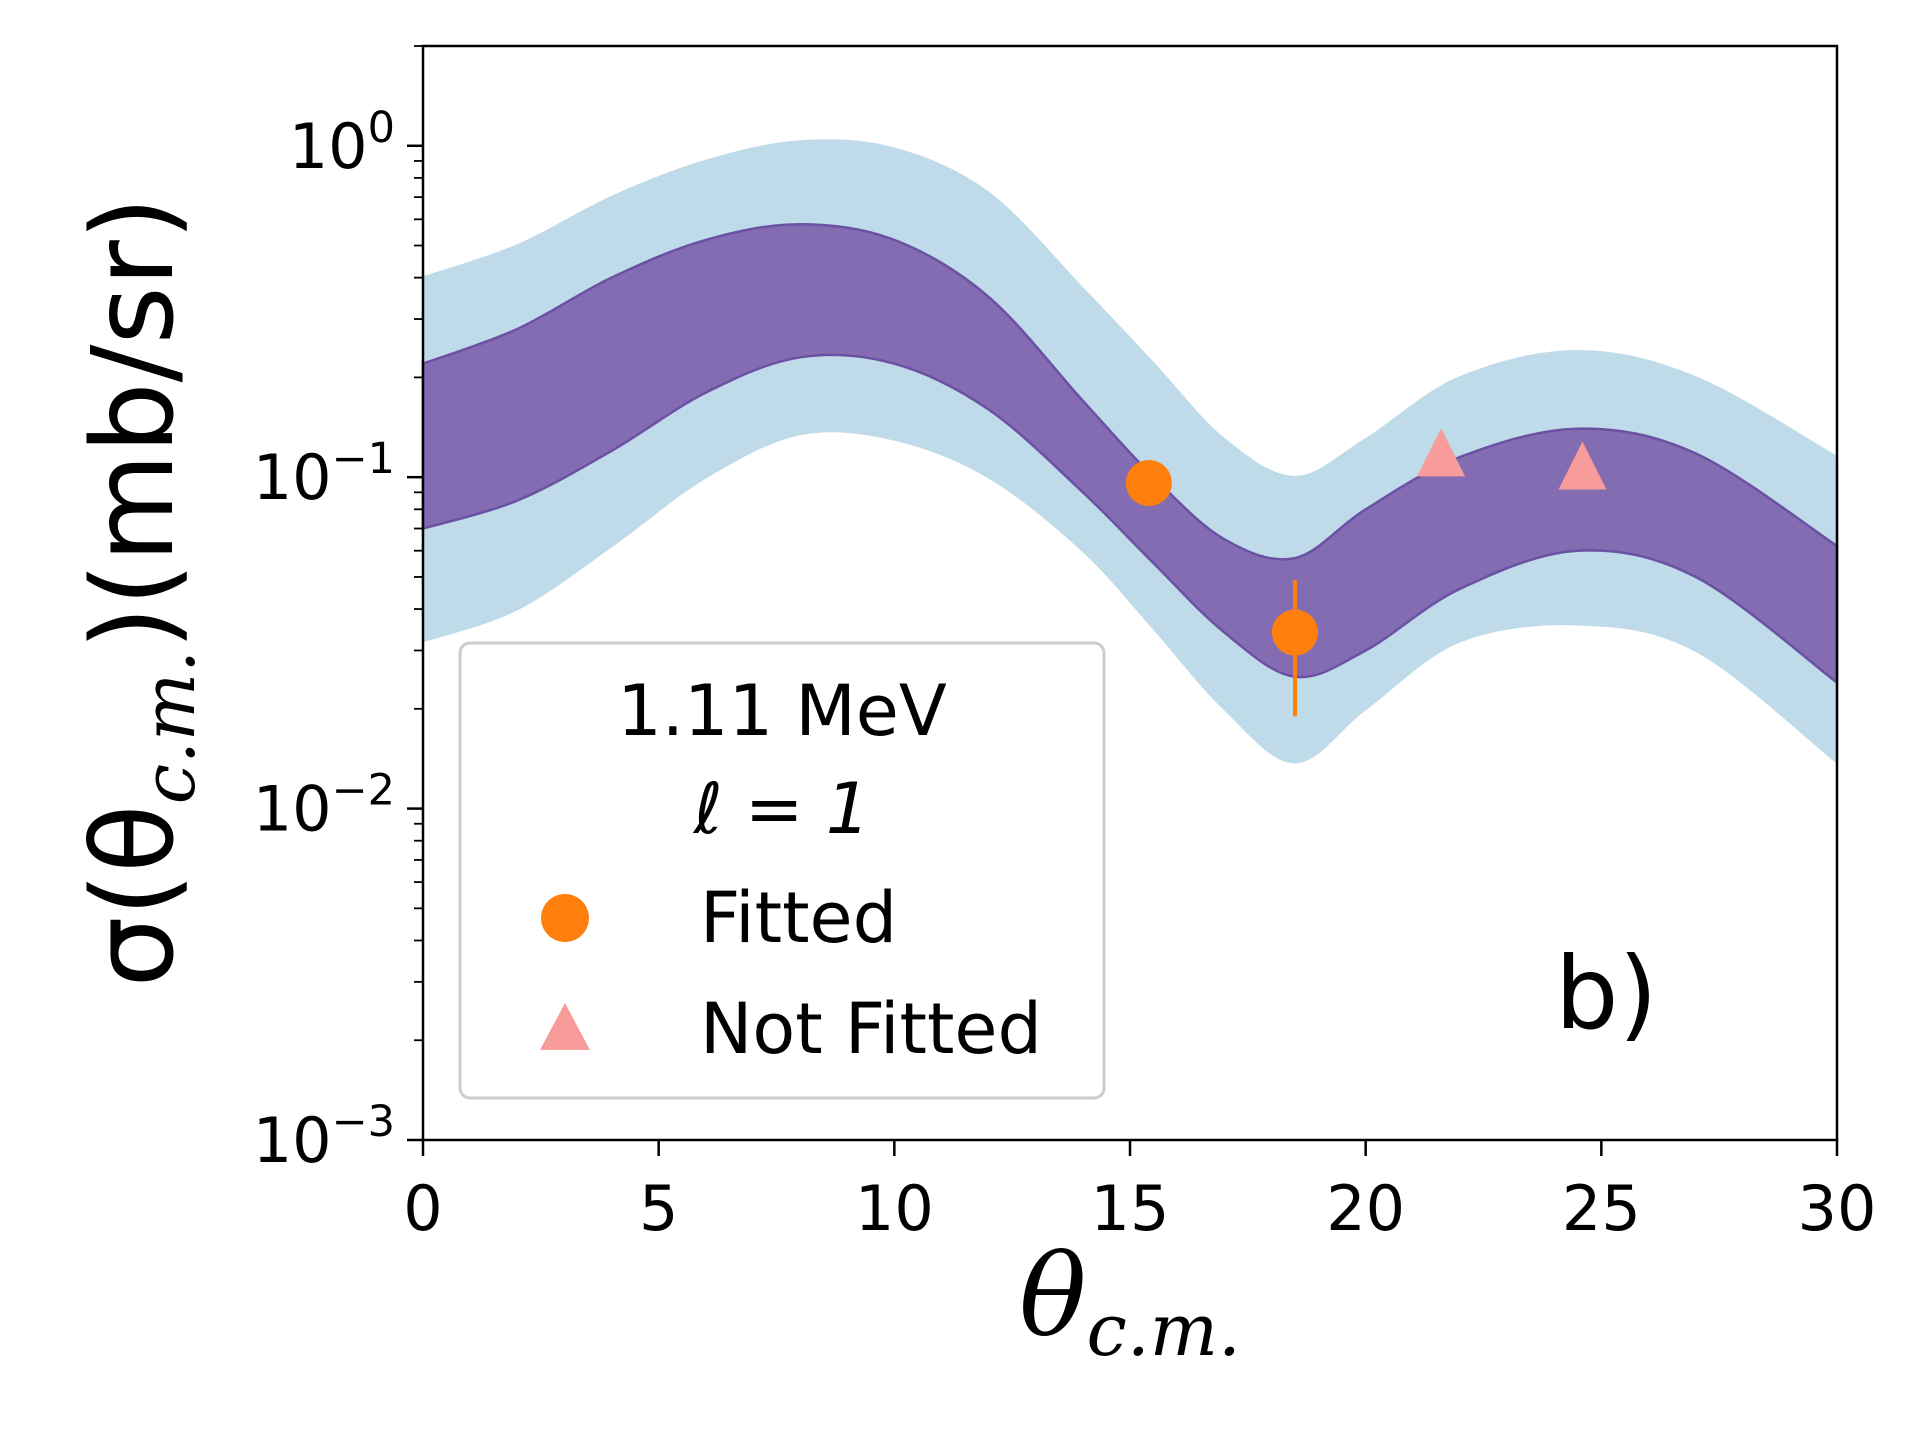 The width and height of the screenshot is (1920, 1440). I want to click on legend-fitted-label: Fitted, so click(798, 918).